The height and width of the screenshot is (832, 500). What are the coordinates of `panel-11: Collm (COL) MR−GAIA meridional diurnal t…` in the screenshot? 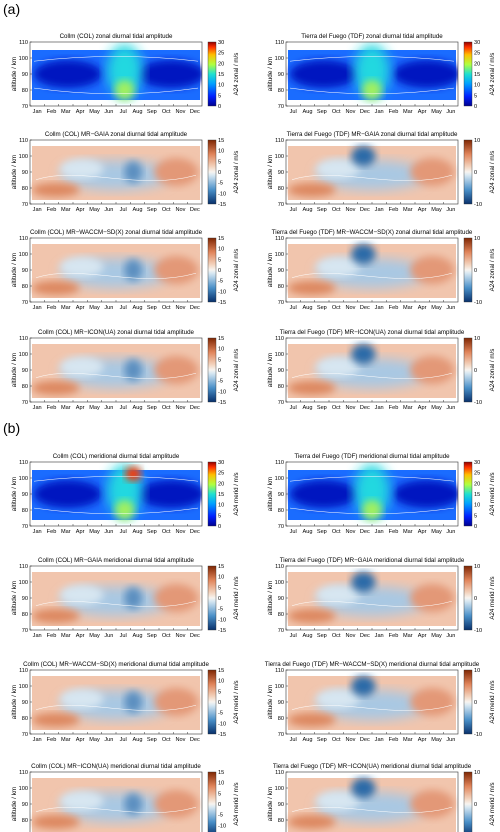 It's located at (125, 598).